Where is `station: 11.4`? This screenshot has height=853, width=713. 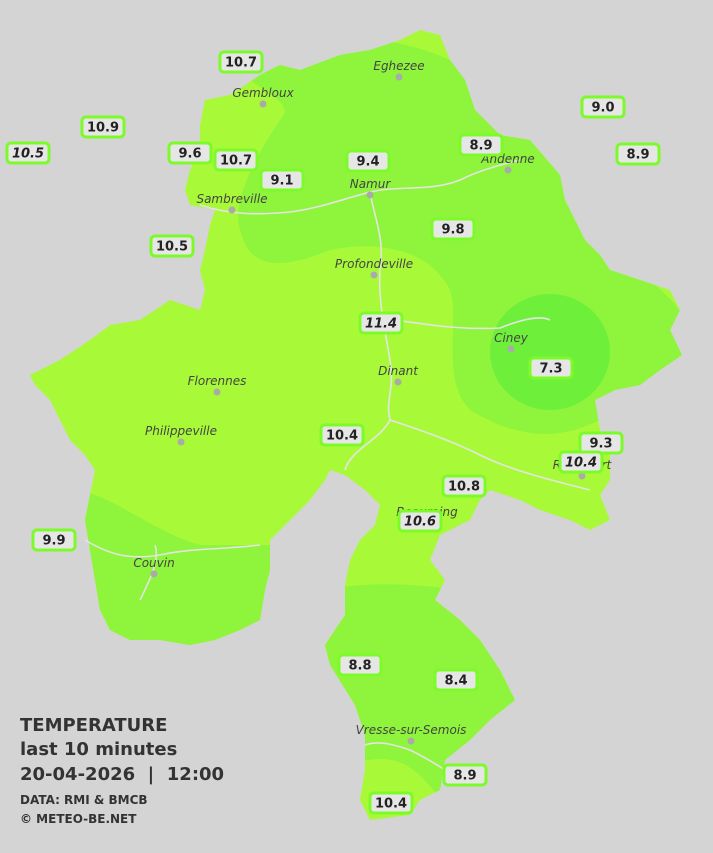 station: 11.4 is located at coordinates (381, 323).